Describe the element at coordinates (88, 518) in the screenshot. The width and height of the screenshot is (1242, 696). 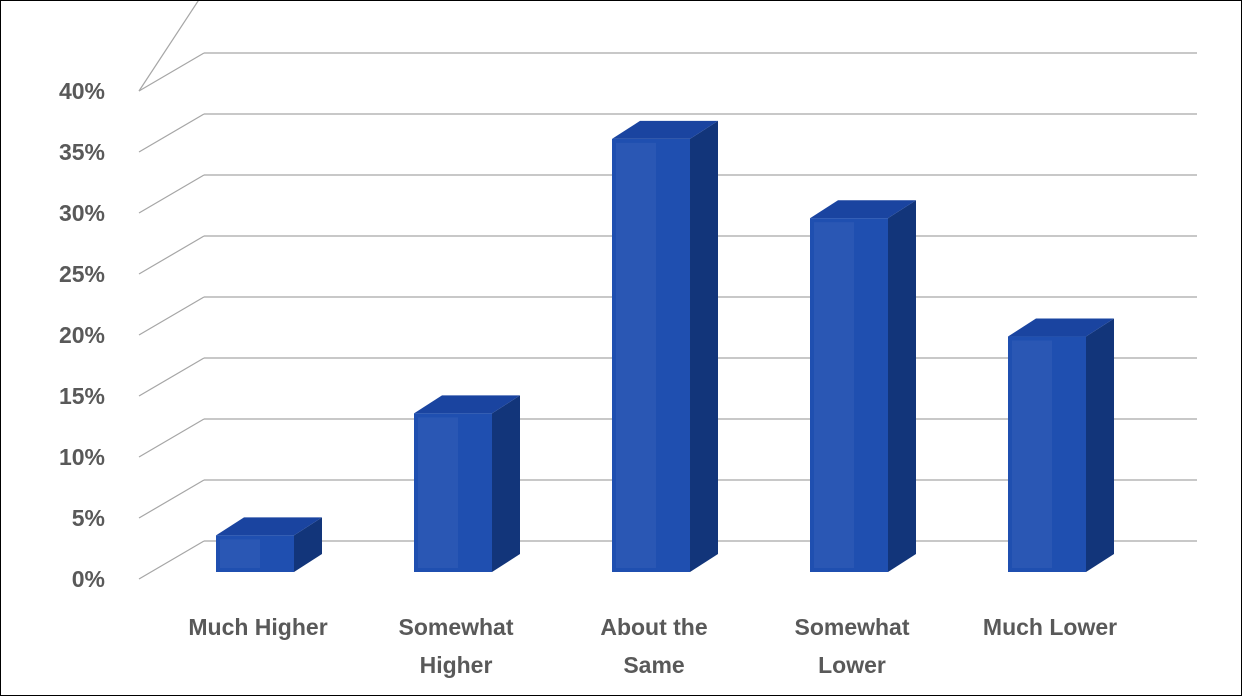
I see `y-tick-label: 5%` at that location.